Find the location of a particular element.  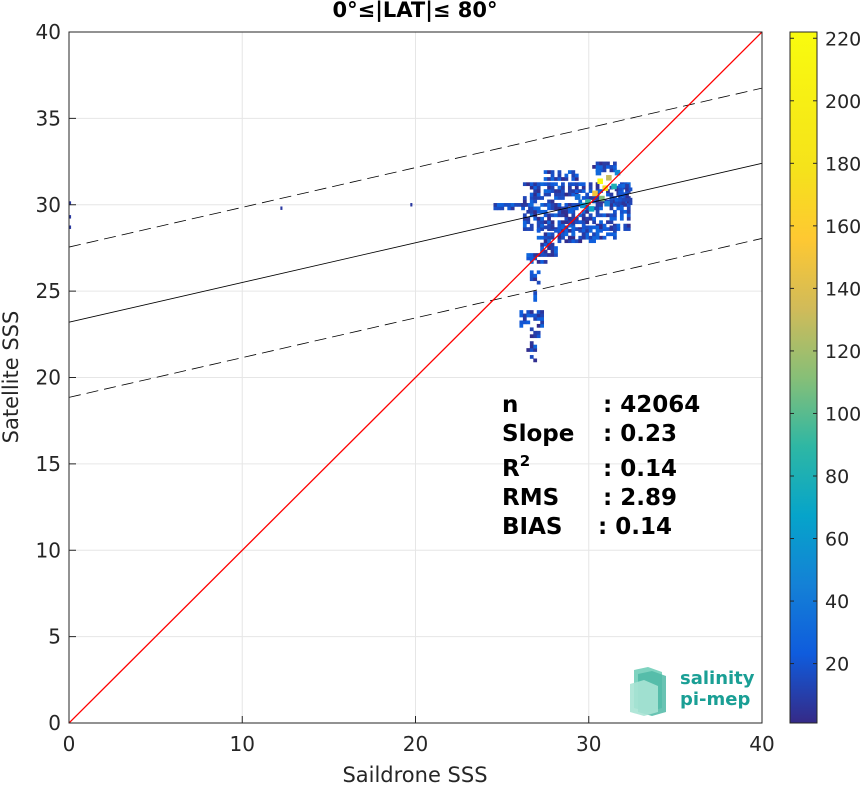

y-tick-label: 5 is located at coordinates (54, 637).